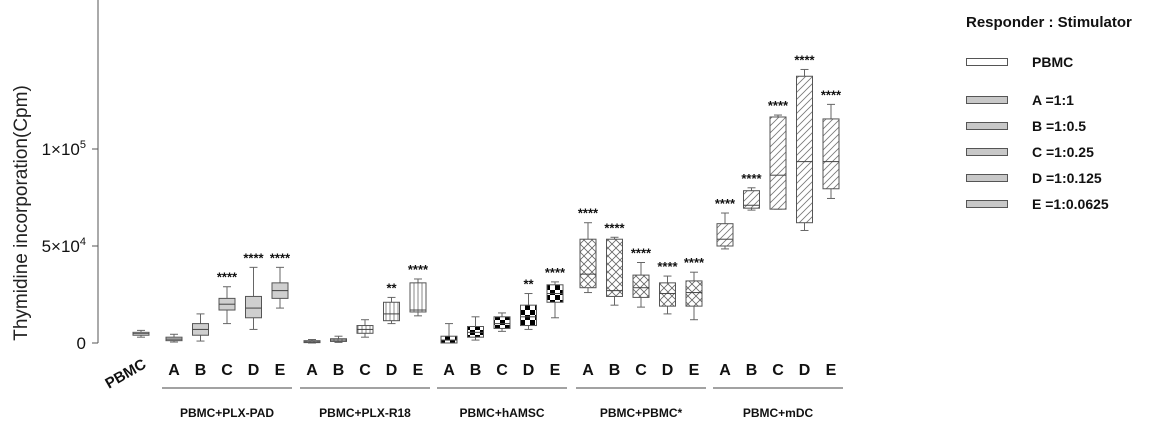  Describe the element at coordinates (641, 413) in the screenshot. I see `group-label: PBMC+PBMC*` at that location.